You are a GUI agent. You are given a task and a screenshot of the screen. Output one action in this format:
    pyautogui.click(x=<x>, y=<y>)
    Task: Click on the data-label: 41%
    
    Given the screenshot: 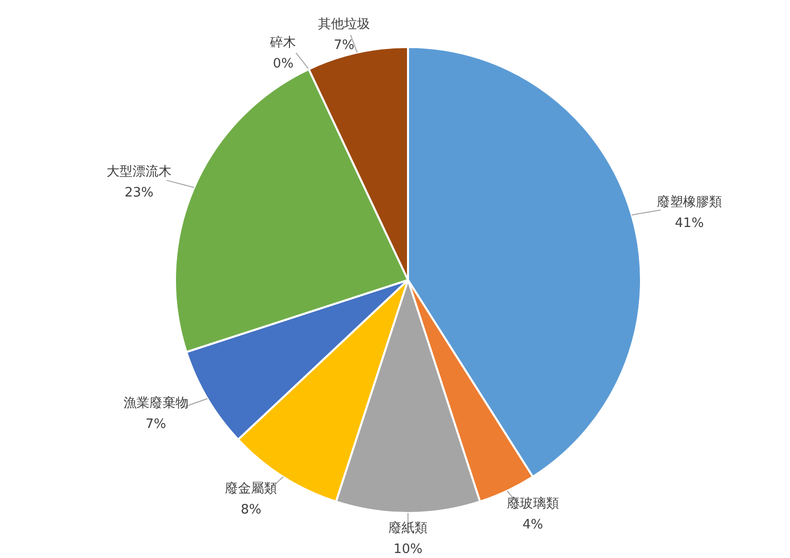 What is the action you would take?
    pyautogui.click(x=689, y=223)
    